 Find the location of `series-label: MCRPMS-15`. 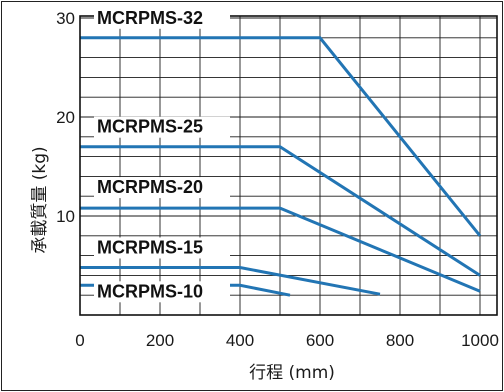

series-label: MCRPMS-15 is located at coordinates (150, 247).